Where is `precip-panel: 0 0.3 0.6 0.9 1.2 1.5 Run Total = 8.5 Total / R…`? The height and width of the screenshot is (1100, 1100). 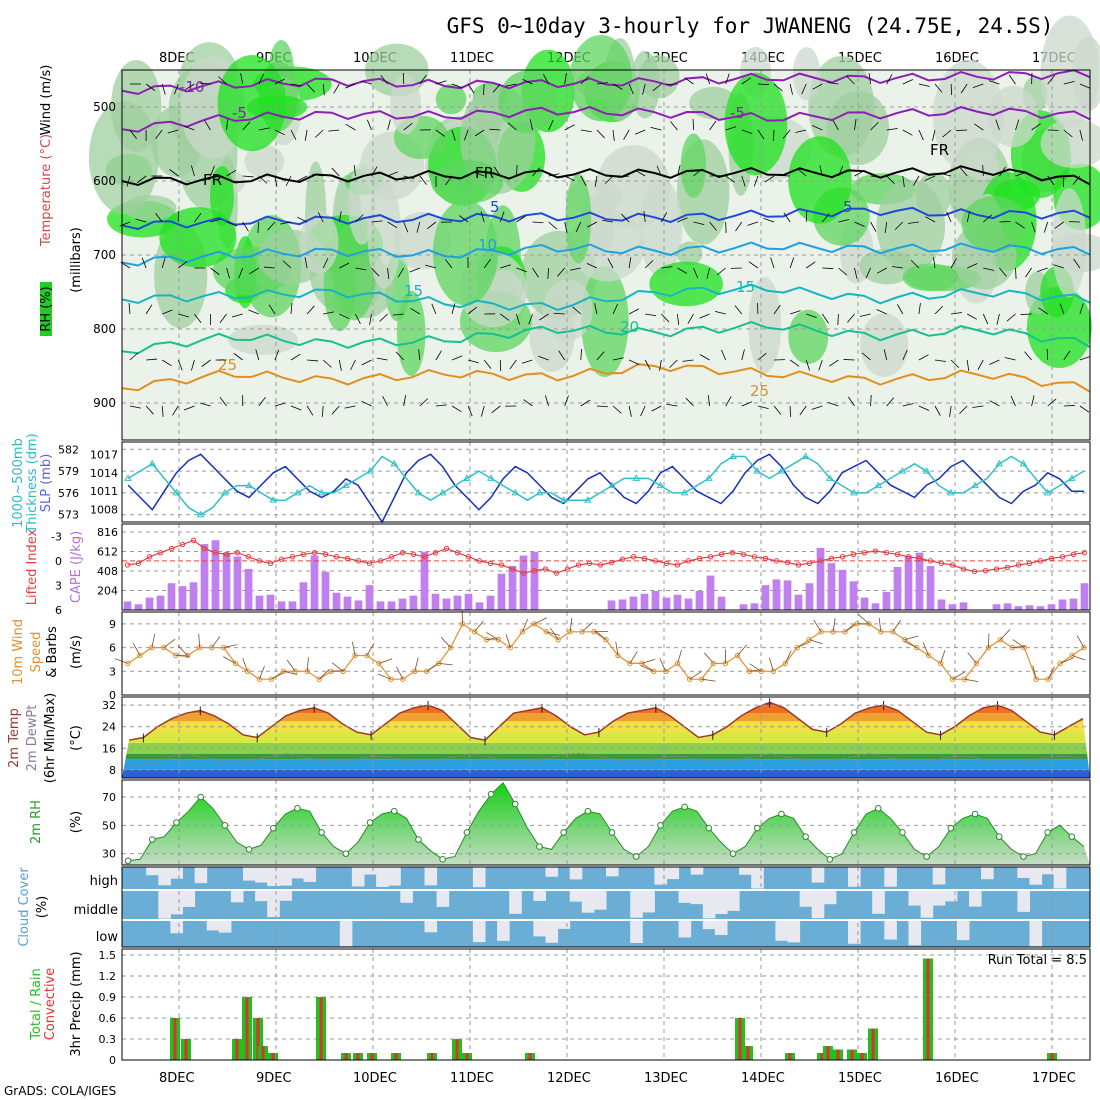 precip-panel: 0 0.3 0.6 0.9 1.2 1.5 Run Total = 8.5 Total / R… is located at coordinates (560, 1007).